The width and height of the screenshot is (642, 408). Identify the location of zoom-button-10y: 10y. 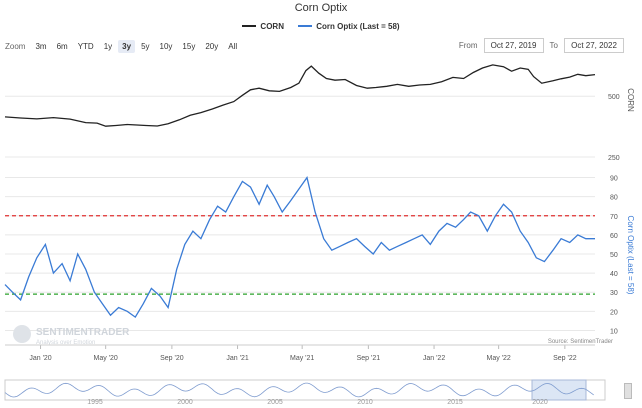
(166, 46).